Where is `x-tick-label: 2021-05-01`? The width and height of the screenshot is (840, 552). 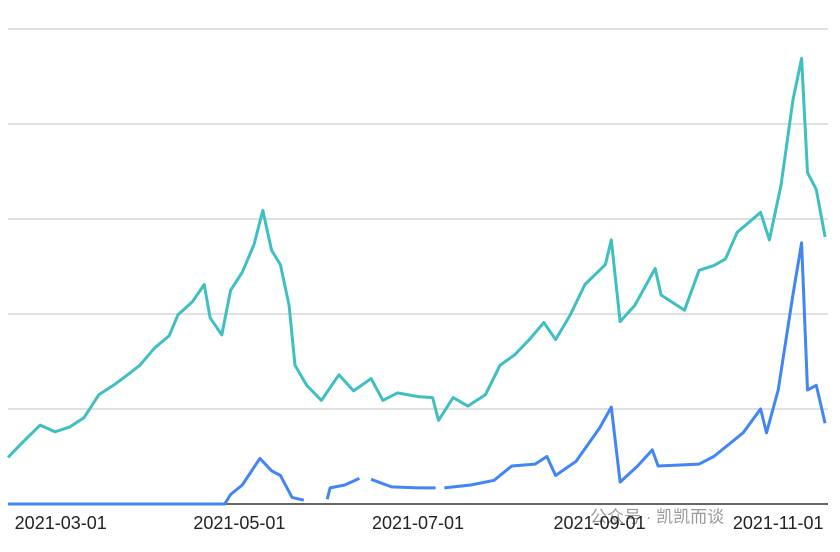
x-tick-label: 2021-05-01 is located at coordinates (239, 523).